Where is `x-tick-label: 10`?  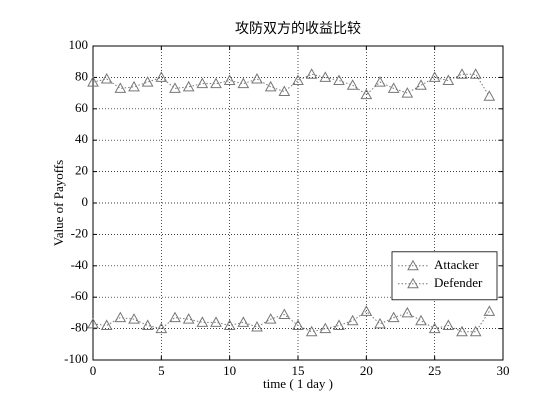
x-tick-label: 10 is located at coordinates (229, 370).